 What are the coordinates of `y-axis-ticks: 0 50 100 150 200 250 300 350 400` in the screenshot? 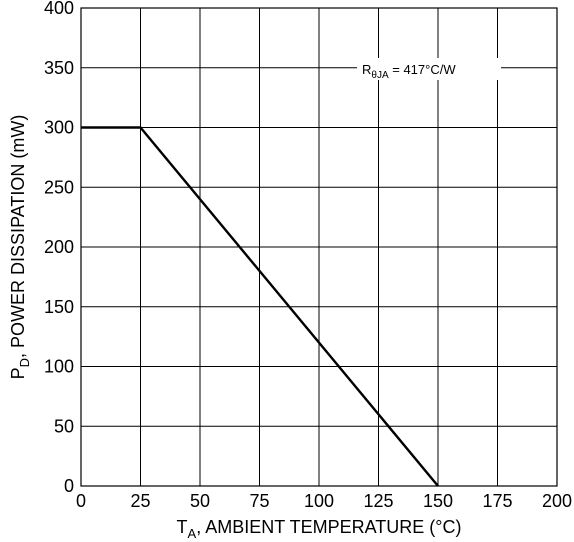 It's located at (59, 248).